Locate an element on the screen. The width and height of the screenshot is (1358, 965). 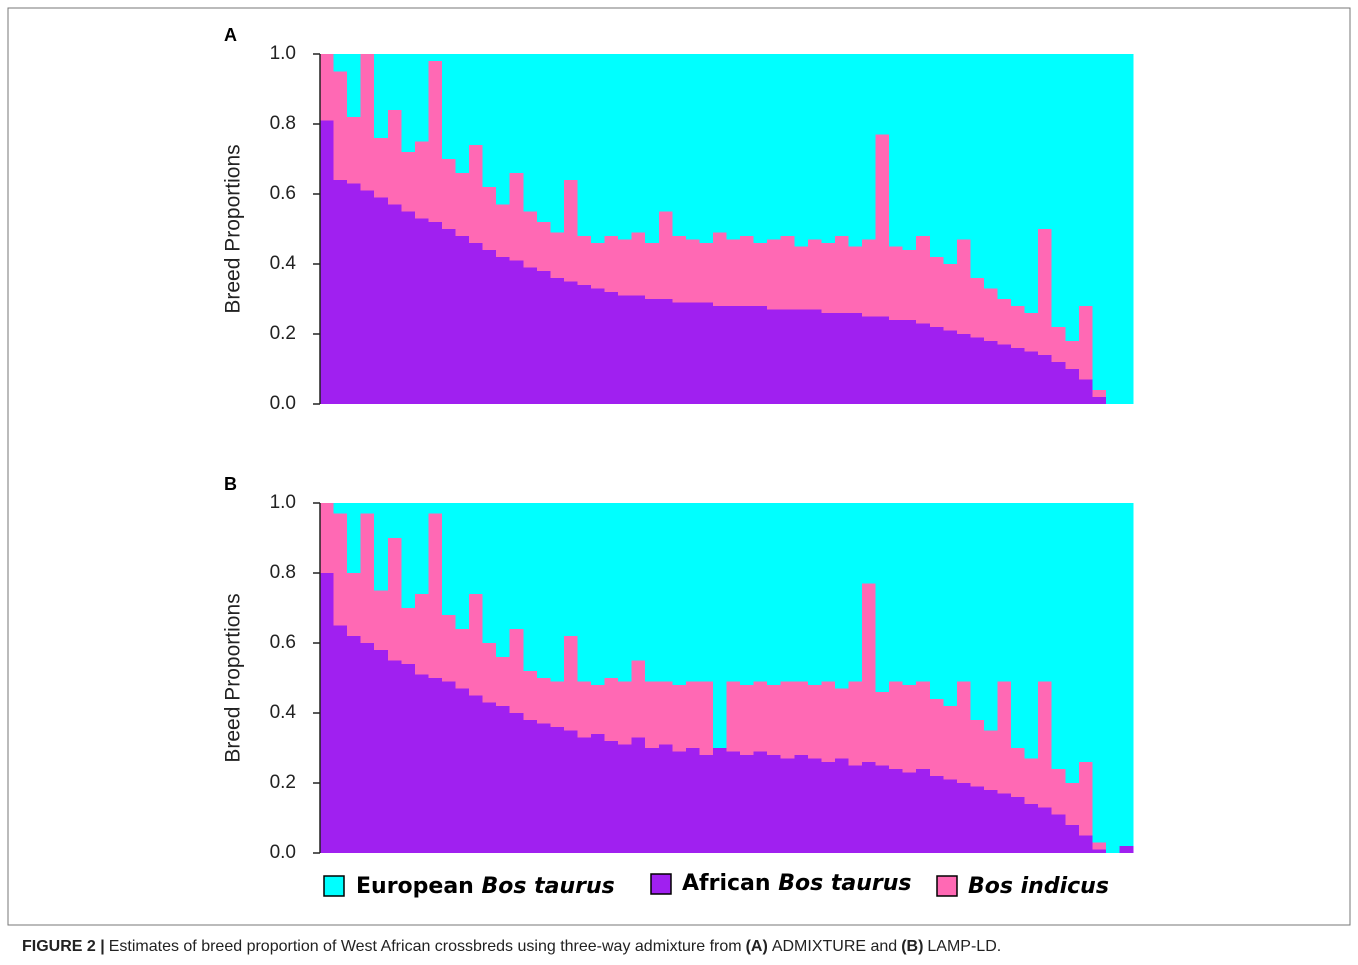
caption-label: FIGURE 2 | is located at coordinates (63, 946).